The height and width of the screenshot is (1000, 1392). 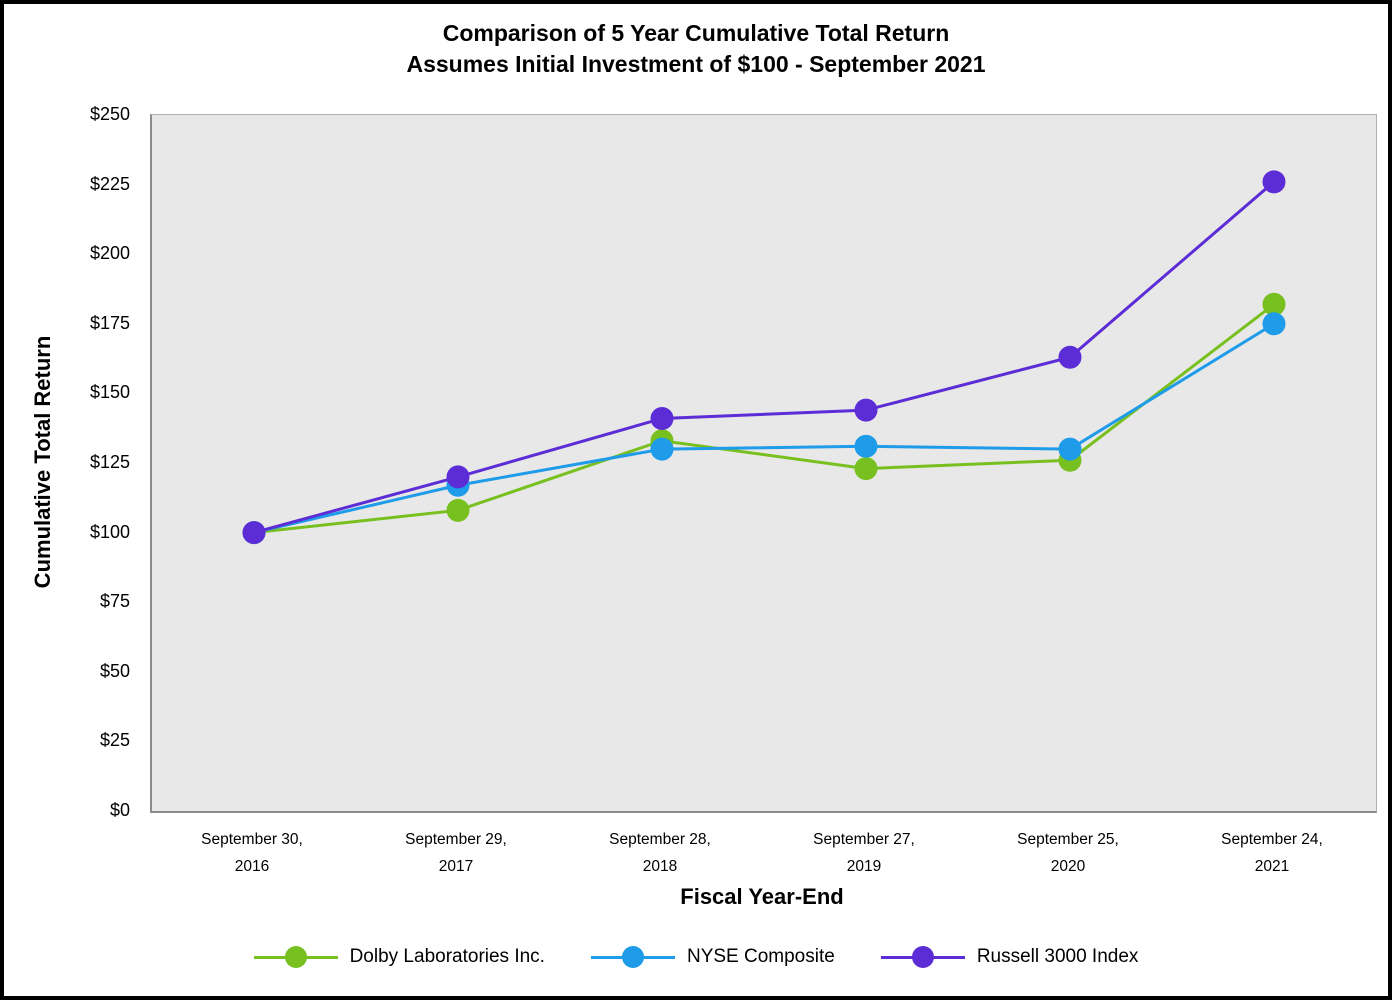 I want to click on x-tick-label: September 25, 2020, so click(x=1068, y=853).